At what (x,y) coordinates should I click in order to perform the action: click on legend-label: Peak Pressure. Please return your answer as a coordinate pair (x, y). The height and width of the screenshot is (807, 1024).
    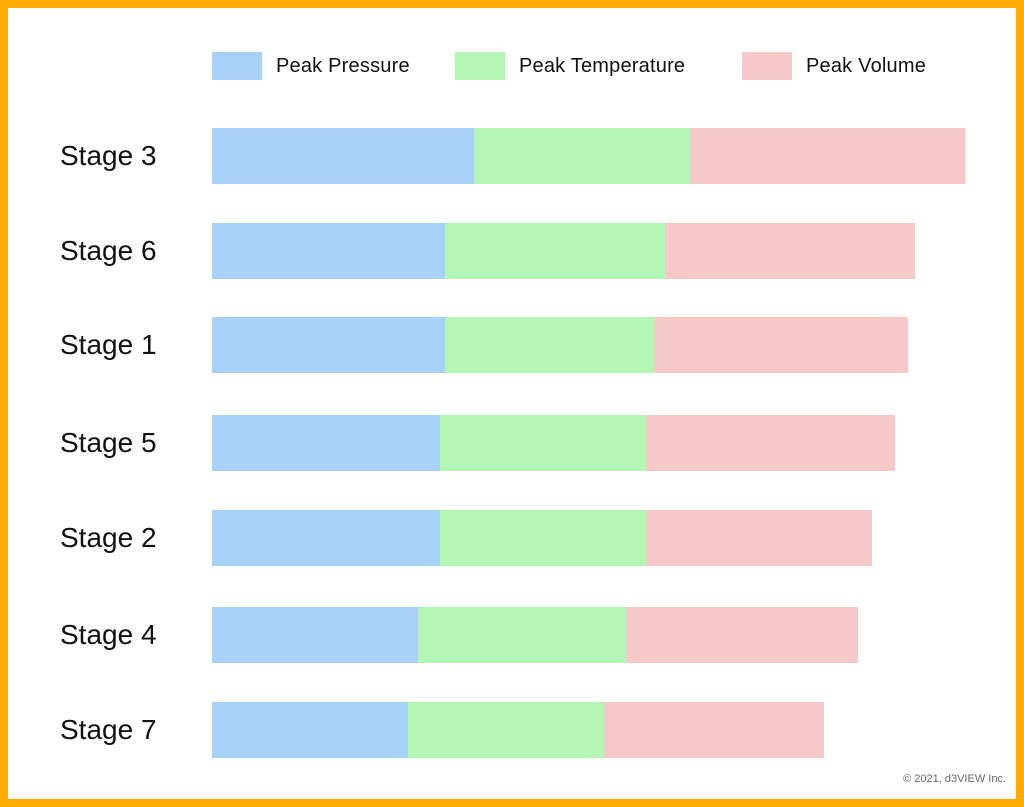
    Looking at the image, I should click on (343, 65).